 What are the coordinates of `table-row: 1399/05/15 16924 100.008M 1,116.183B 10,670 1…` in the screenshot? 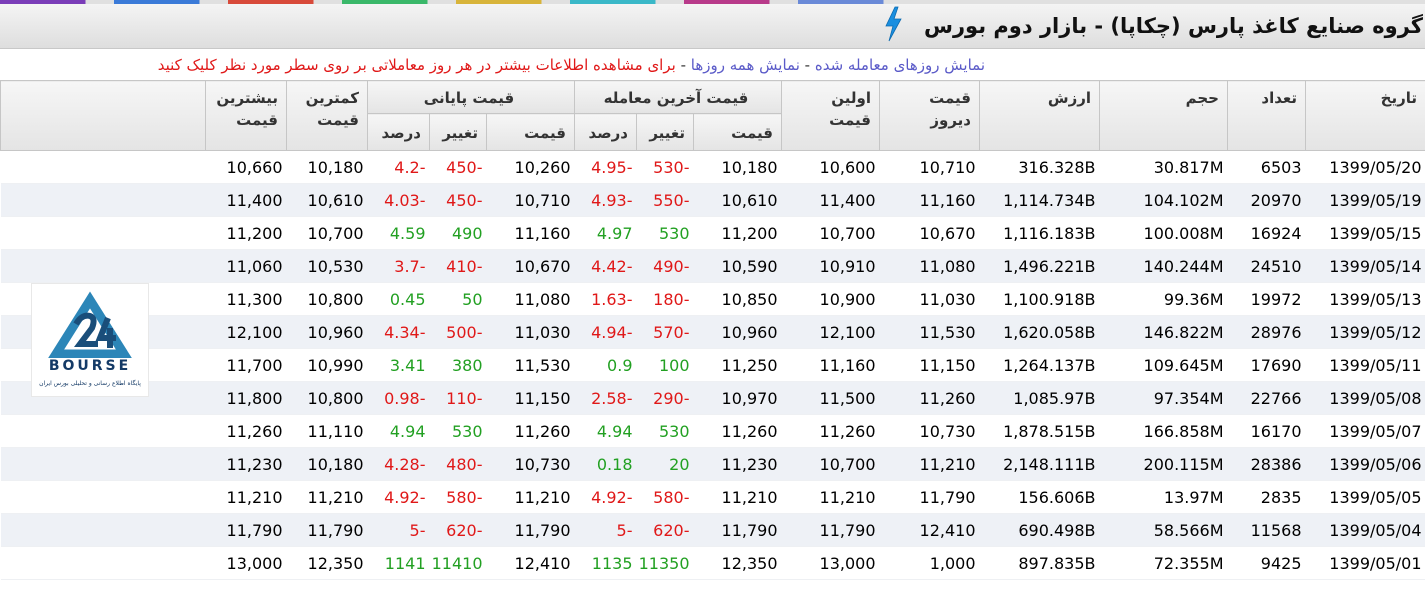 It's located at (712, 233).